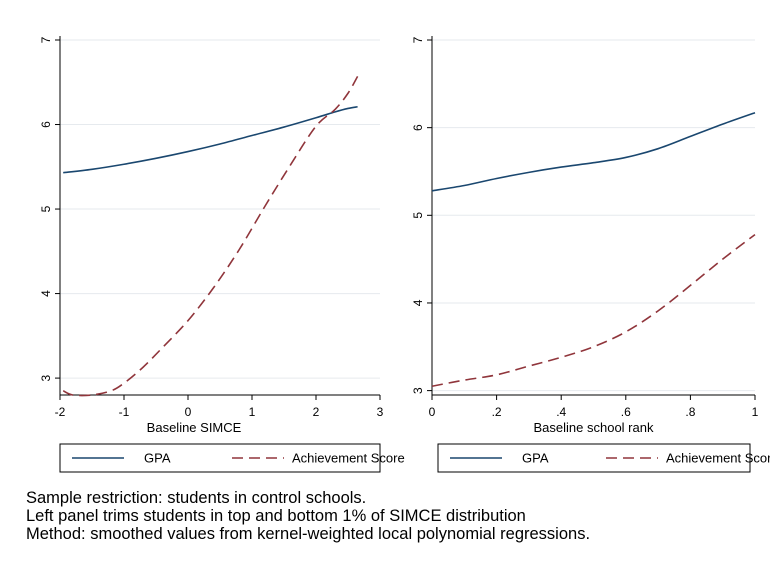 This screenshot has width=770, height=563. What do you see at coordinates (60, 412) in the screenshot?
I see `x-tick-label: -2` at bounding box center [60, 412].